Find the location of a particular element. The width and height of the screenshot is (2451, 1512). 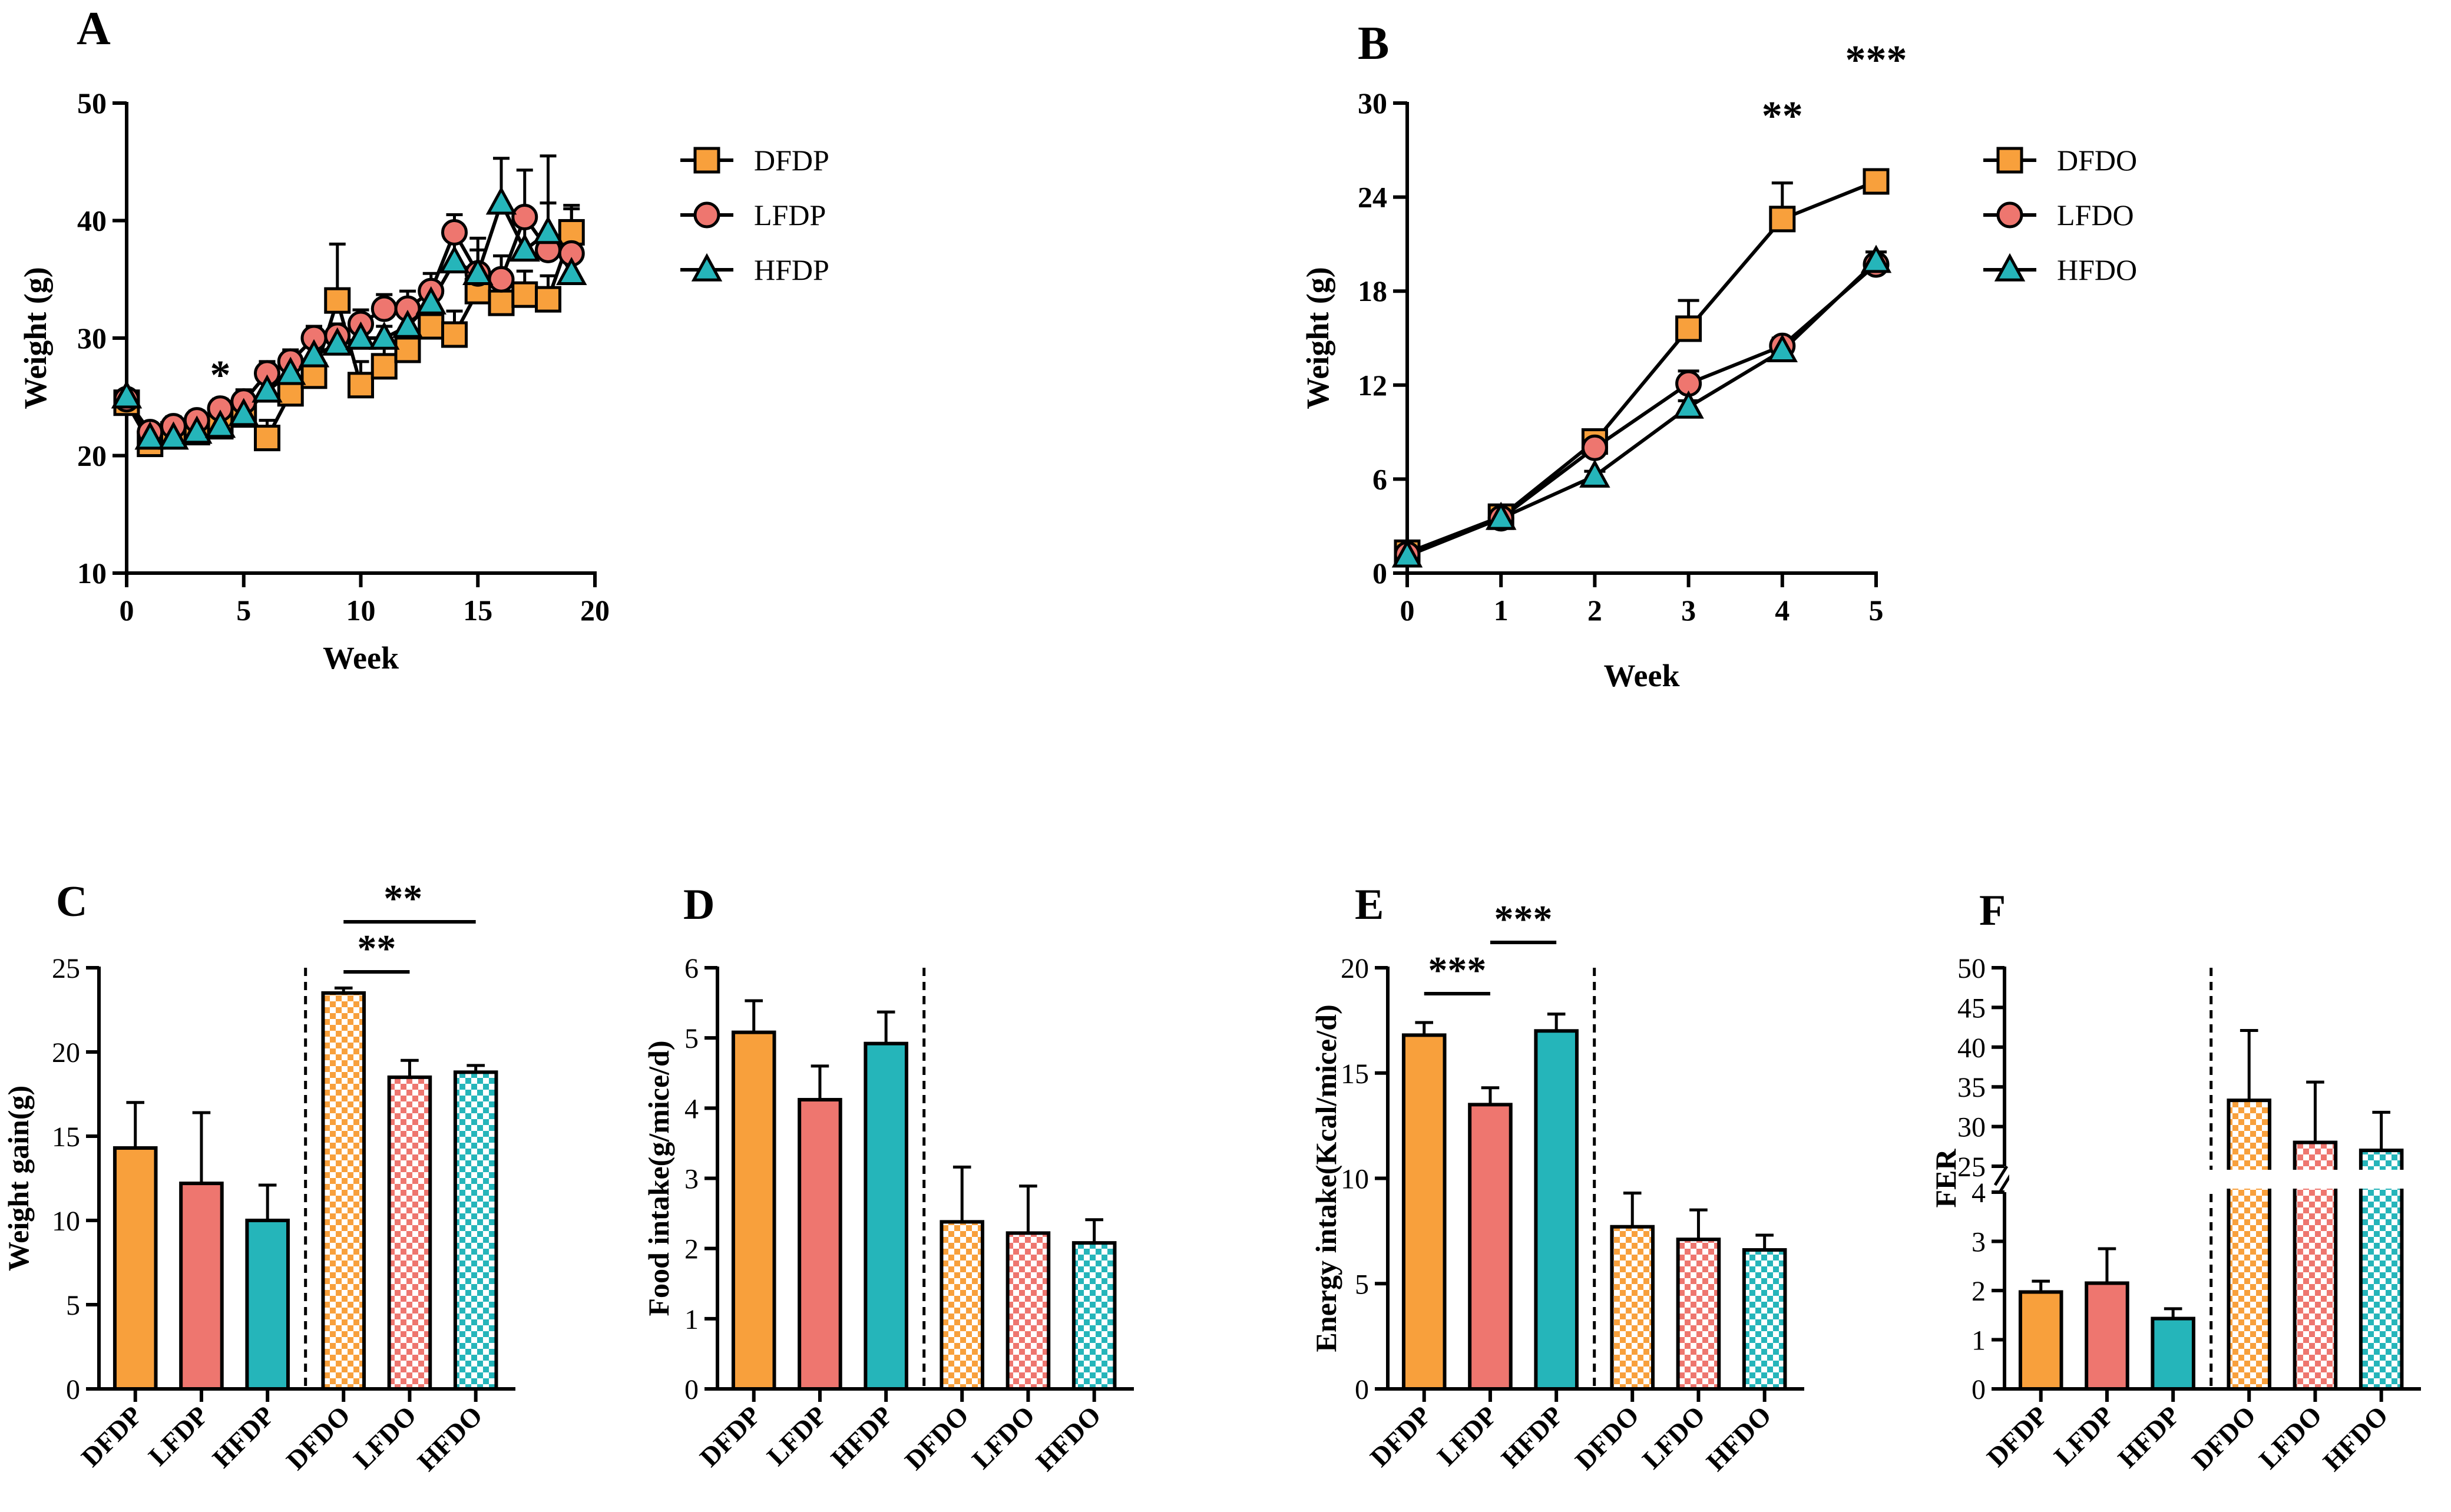

legend-marker-lfdp is located at coordinates (706, 215).